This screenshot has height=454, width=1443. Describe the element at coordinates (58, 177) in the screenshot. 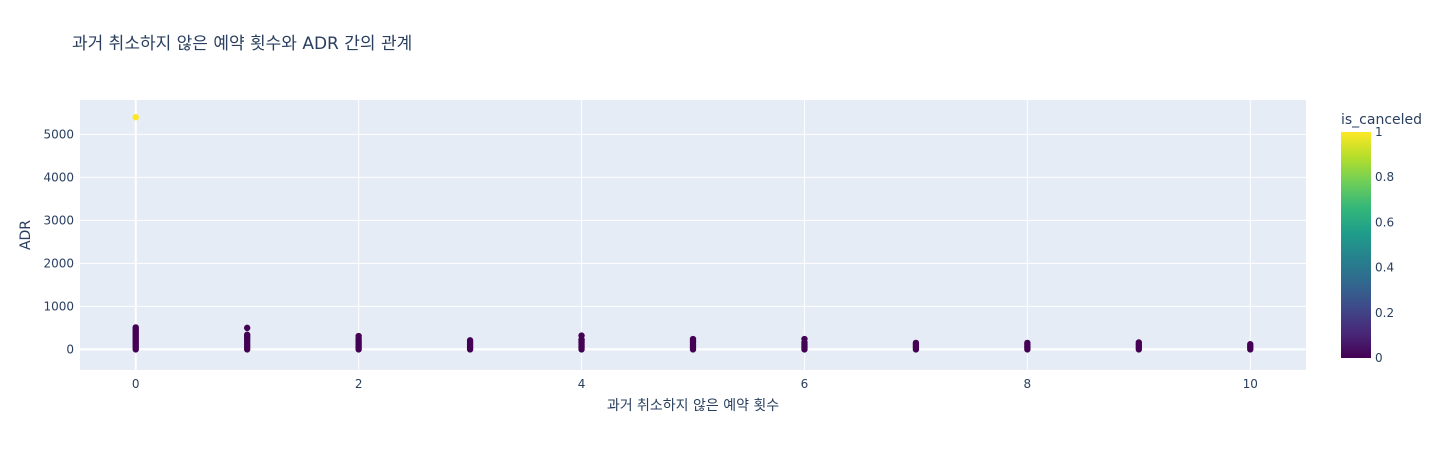

I see `y-tick-label: 4000` at that location.